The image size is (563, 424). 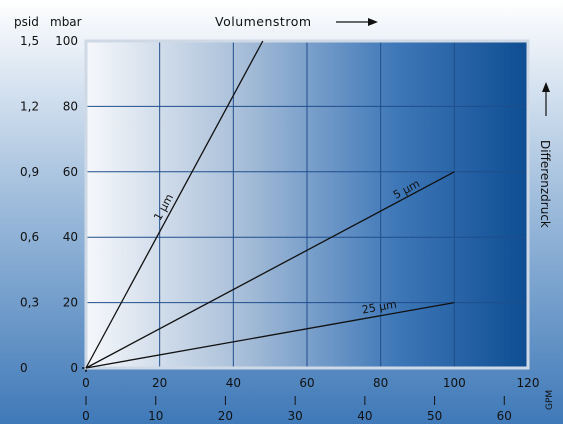 What do you see at coordinates (70, 106) in the screenshot?
I see `y-tick-mbar-4: 80` at bounding box center [70, 106].